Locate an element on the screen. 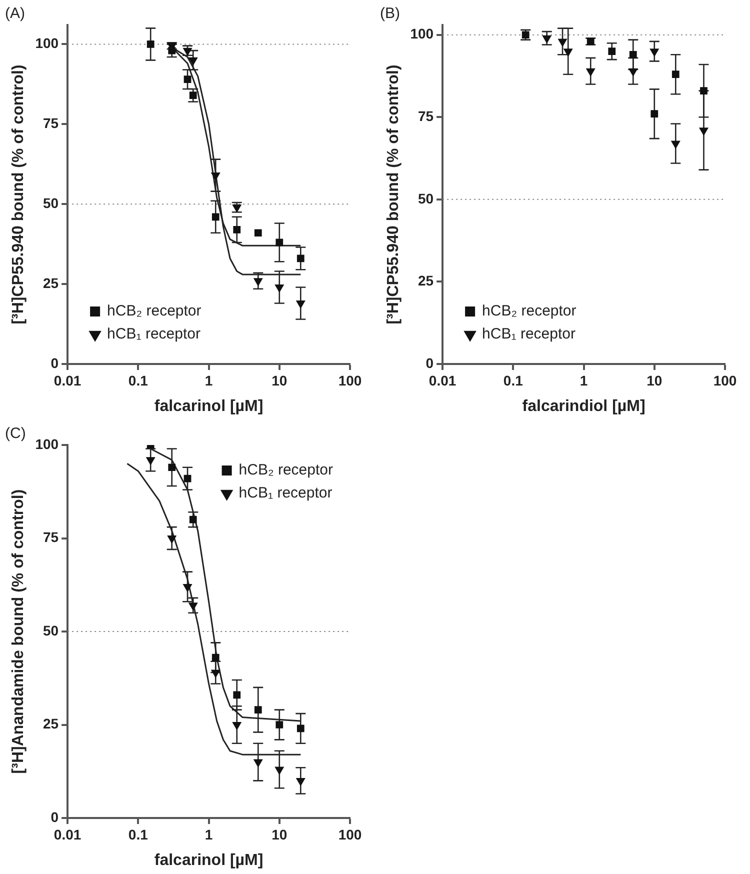  chart-title: (C) is located at coordinates (15, 433).